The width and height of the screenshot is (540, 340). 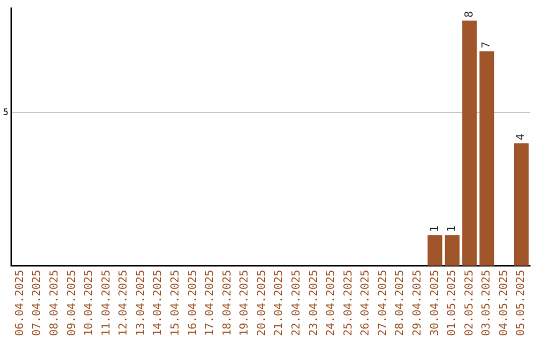 What do you see at coordinates (261, 303) in the screenshot?
I see `x-tick-label: 20.04.2025` at bounding box center [261, 303].